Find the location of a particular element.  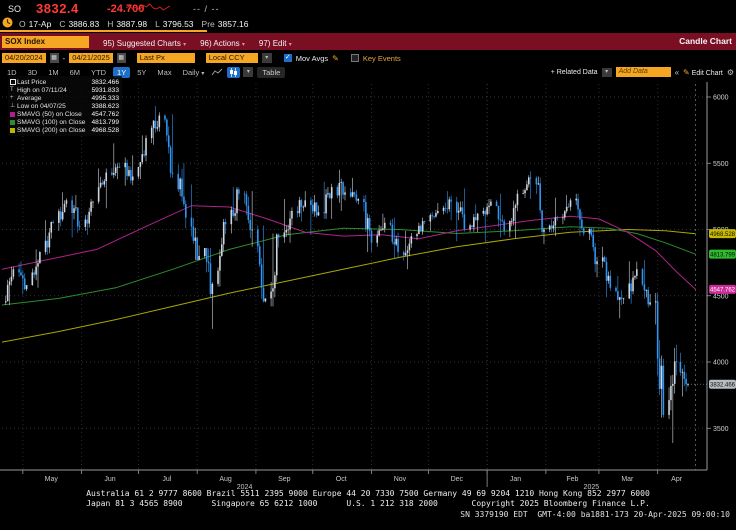

legend-value: 4813.799 is located at coordinates (105, 122).